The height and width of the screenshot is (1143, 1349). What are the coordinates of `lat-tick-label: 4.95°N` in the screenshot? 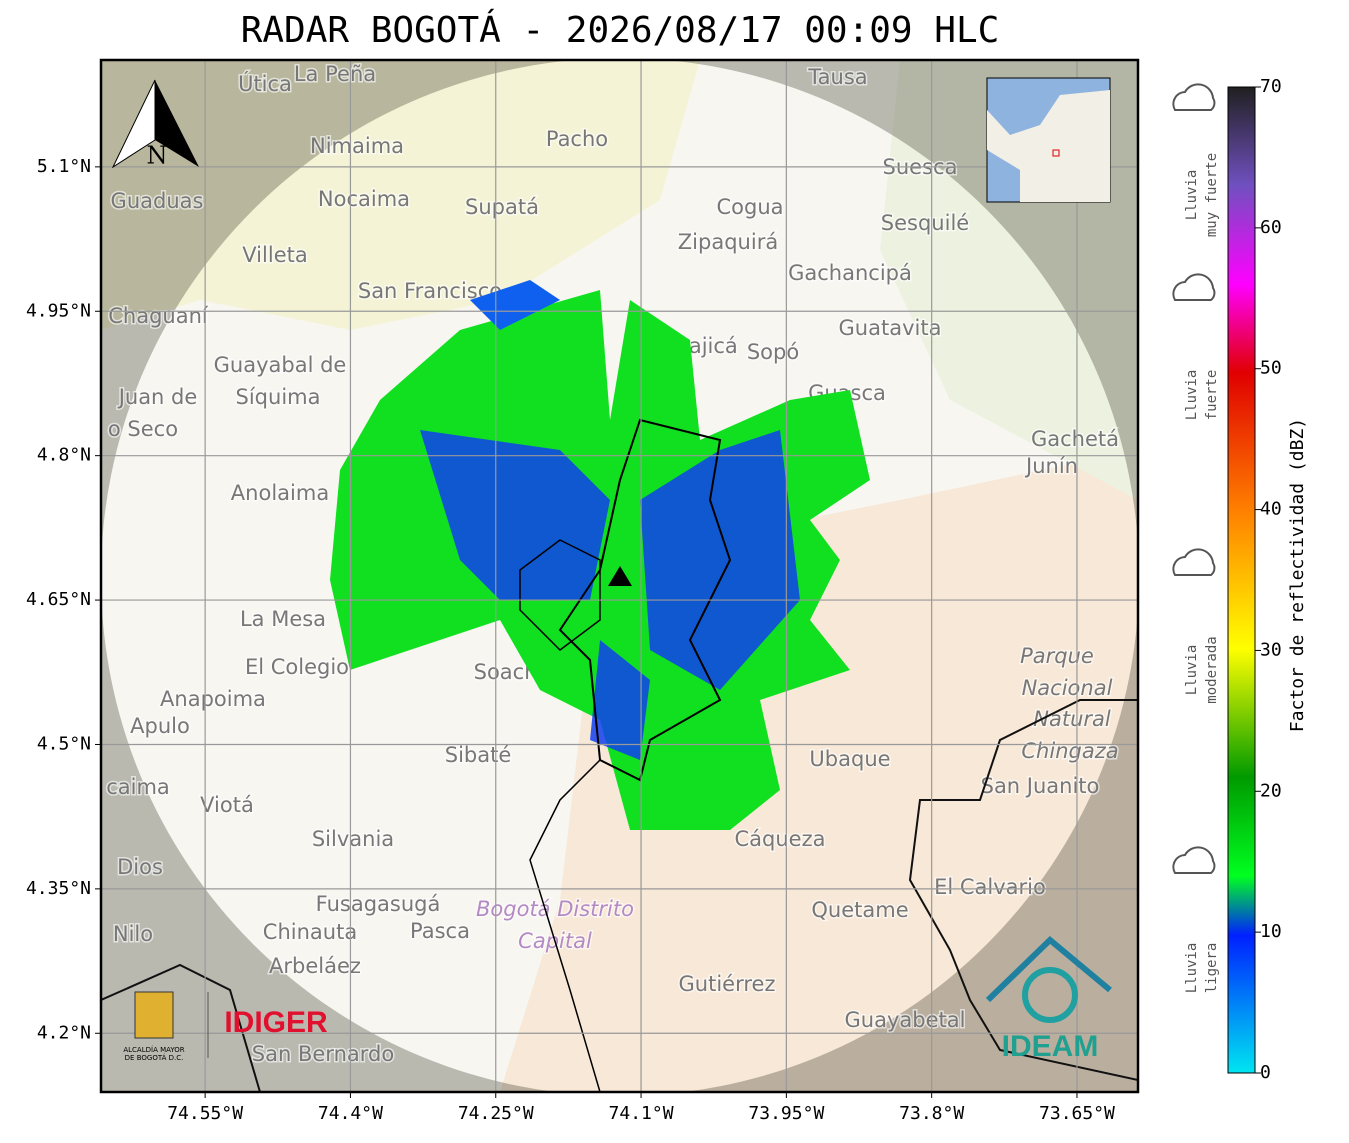 It's located at (58, 310).